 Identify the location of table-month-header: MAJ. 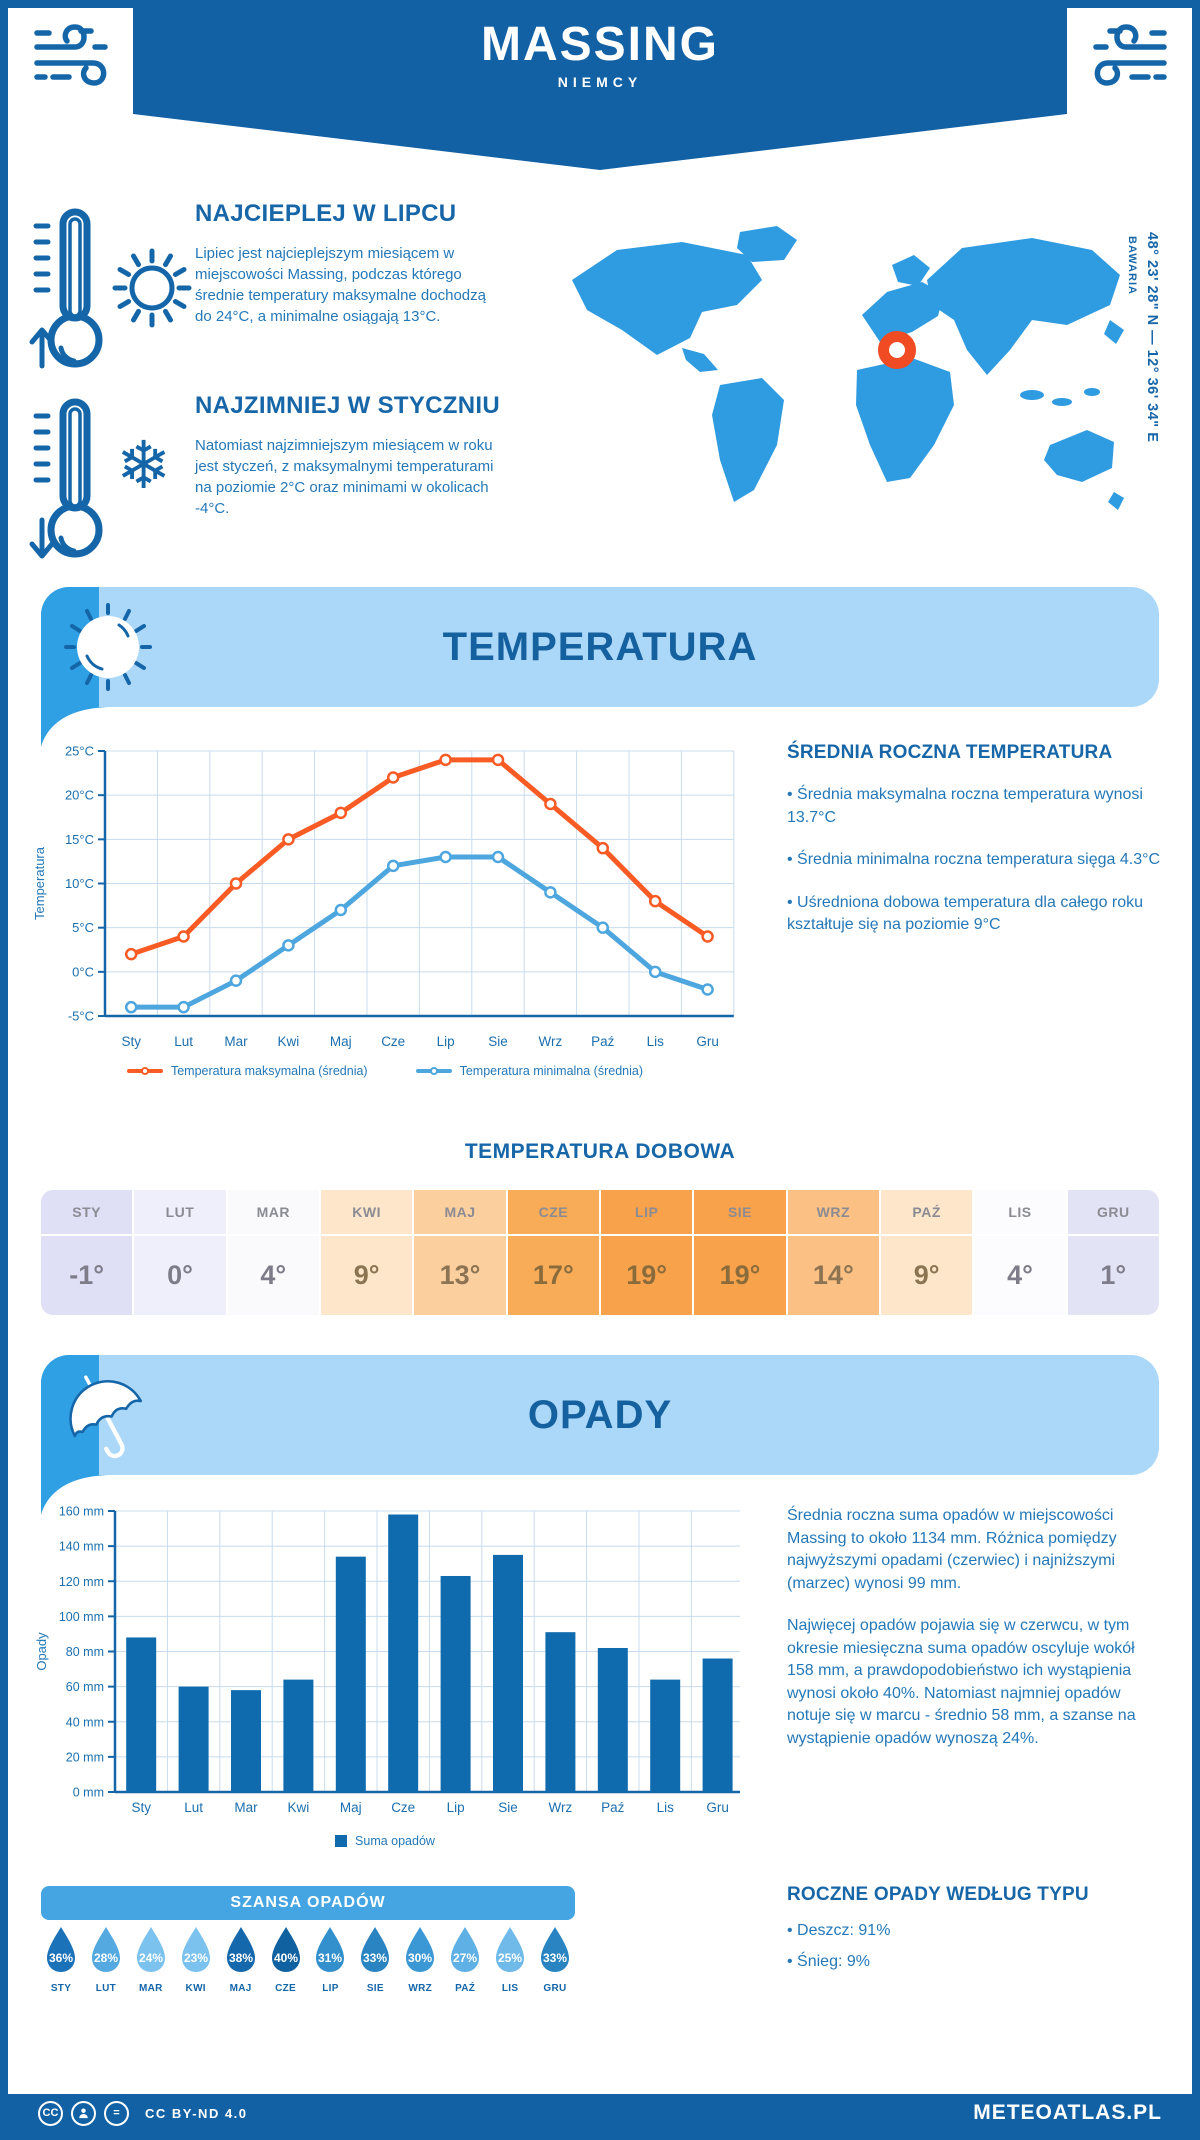
(460, 1212).